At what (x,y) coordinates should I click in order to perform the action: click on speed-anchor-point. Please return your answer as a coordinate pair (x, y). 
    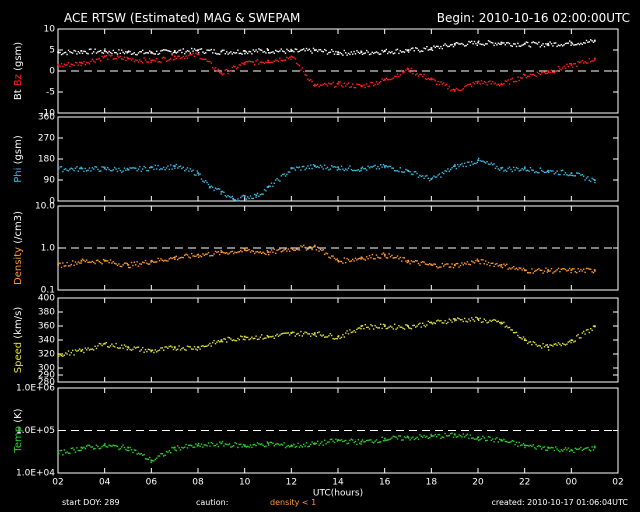
    Looking at the image, I should click on (524, 340).